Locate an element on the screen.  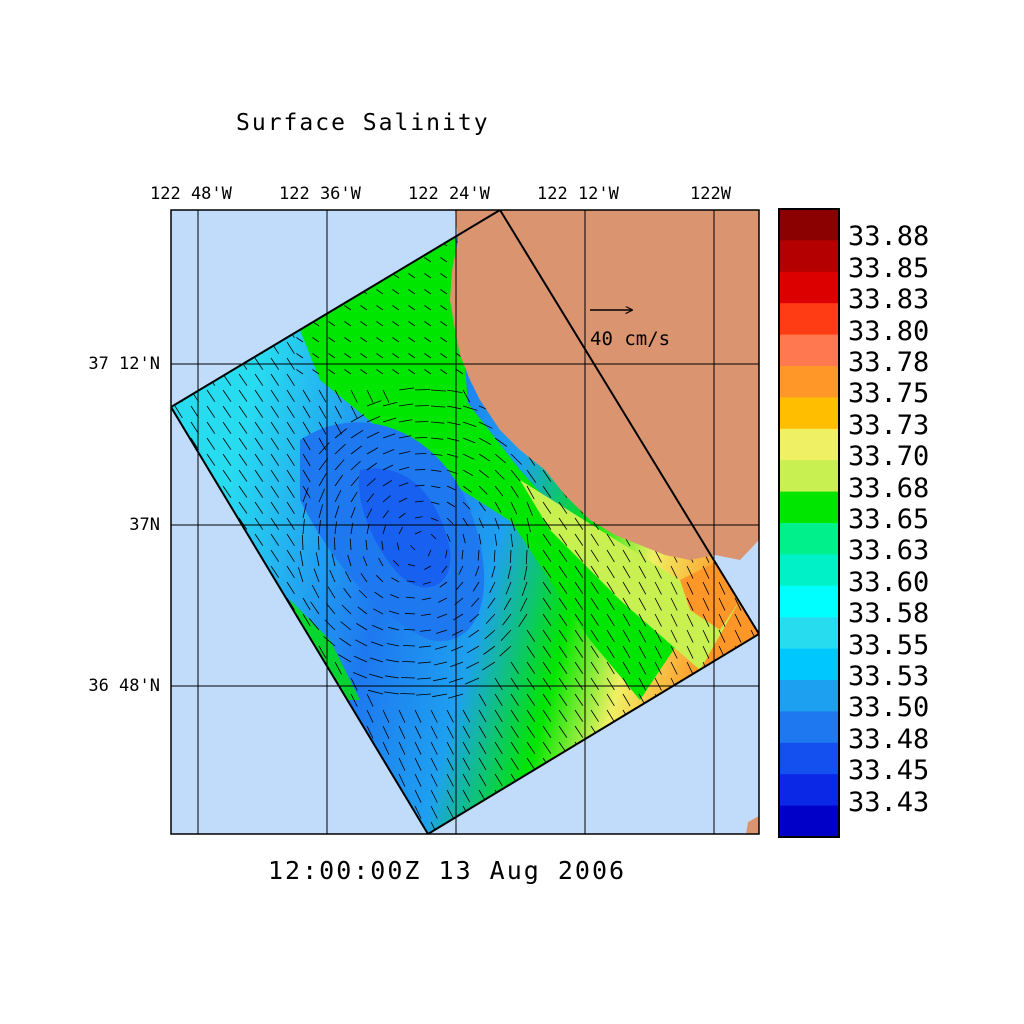
lon-label-122-48w: 122 48'W is located at coordinates (191, 194).